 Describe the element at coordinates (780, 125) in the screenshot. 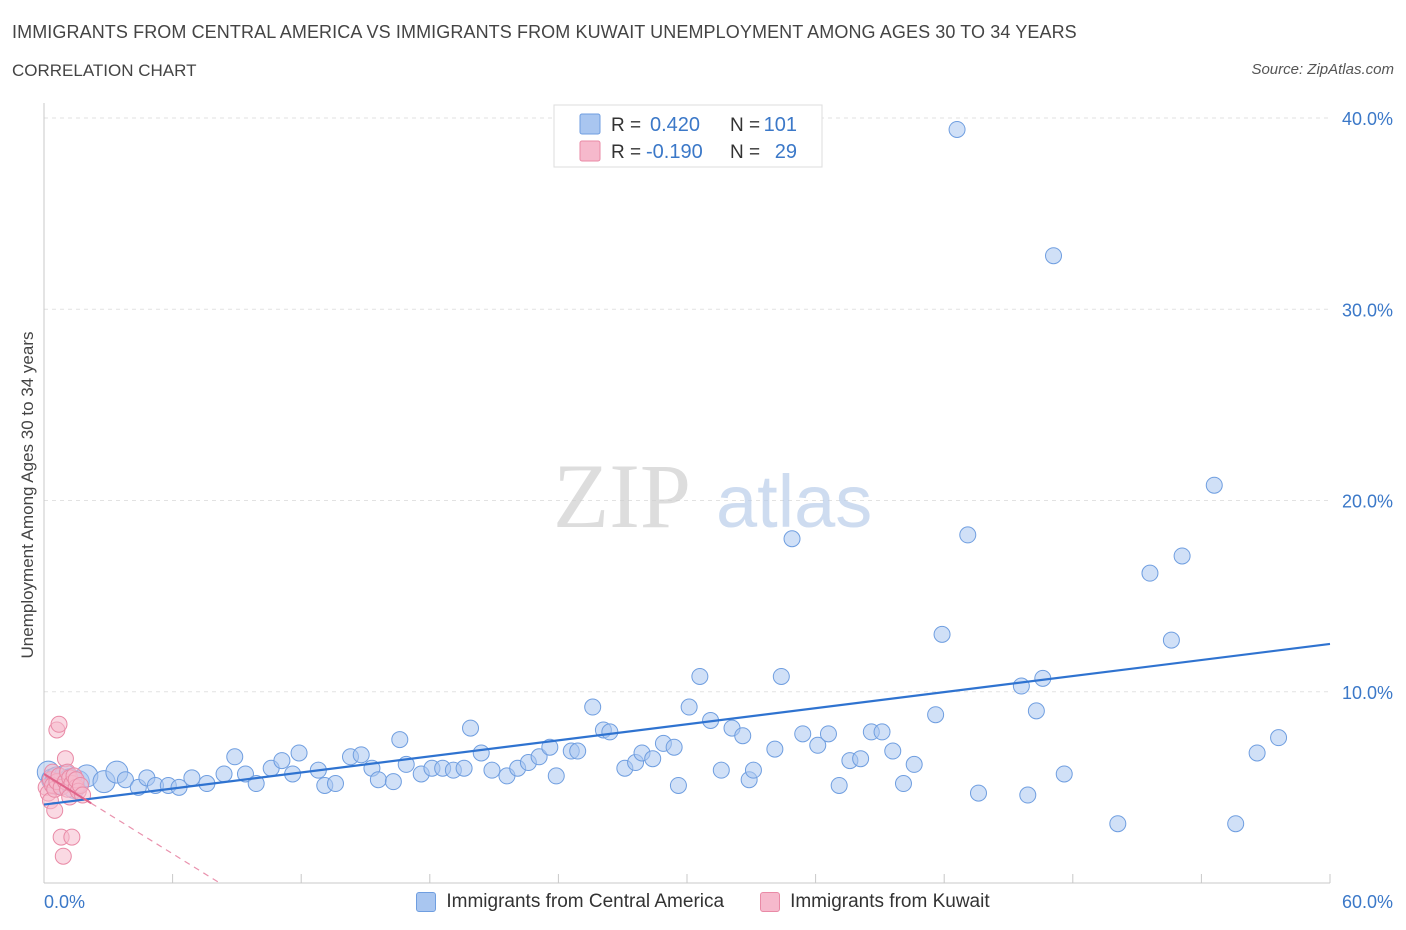

I see `stats-n-value: 101` at that location.